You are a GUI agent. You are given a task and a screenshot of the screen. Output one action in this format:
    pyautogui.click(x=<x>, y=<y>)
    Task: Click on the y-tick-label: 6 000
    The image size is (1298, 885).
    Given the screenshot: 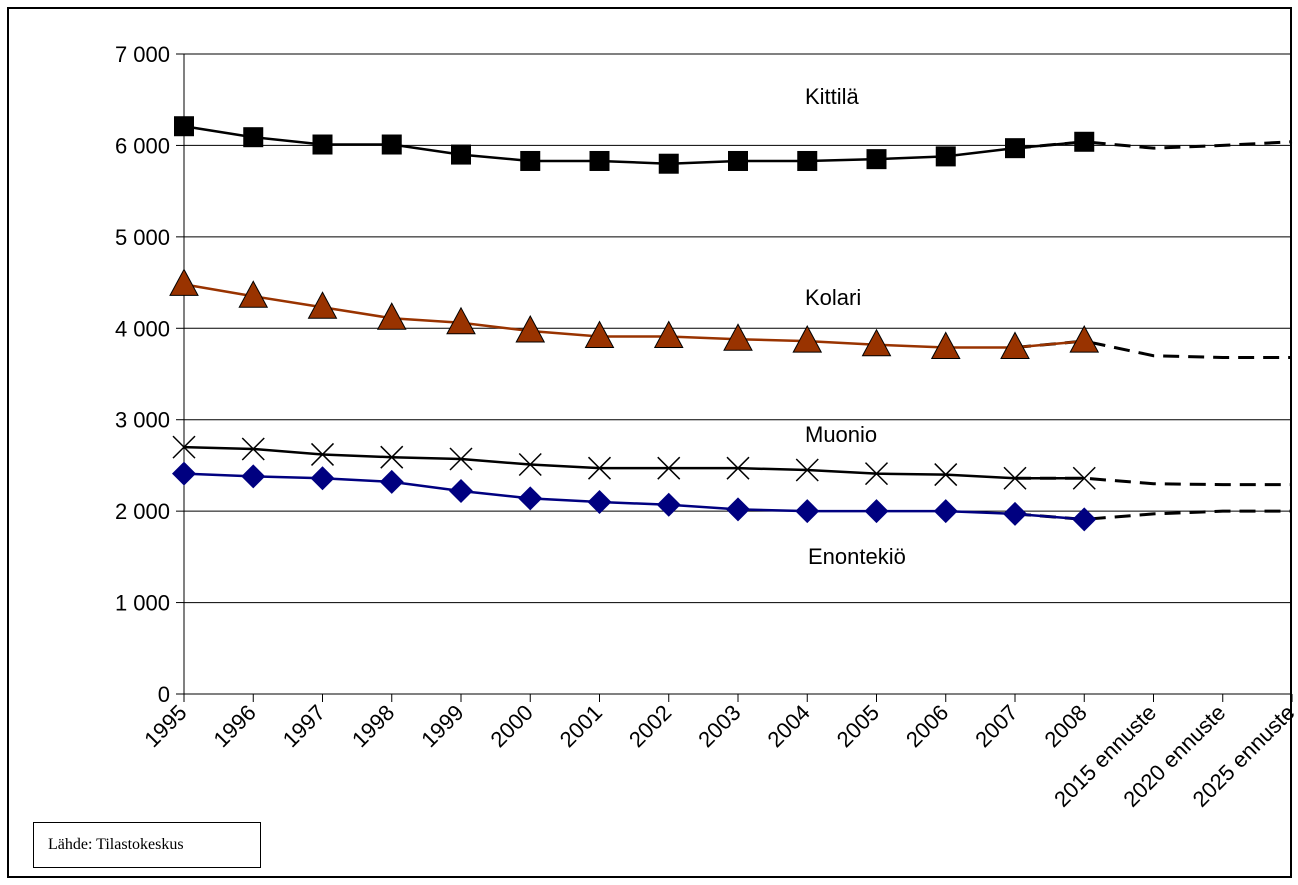 What is the action you would take?
    pyautogui.click(x=142, y=145)
    